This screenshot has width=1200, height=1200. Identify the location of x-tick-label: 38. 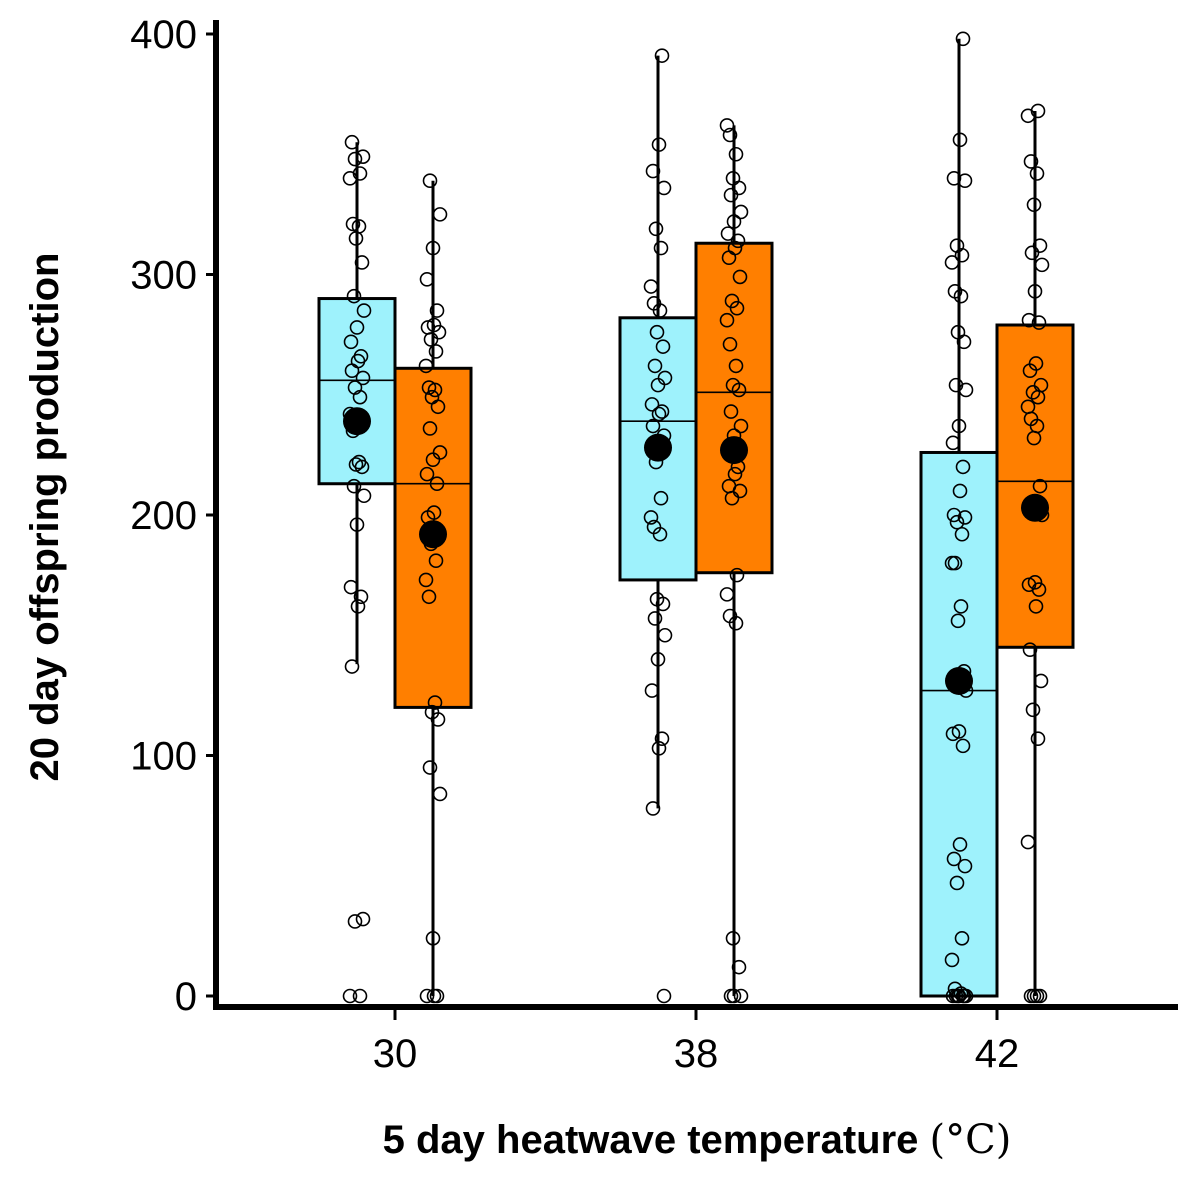
(696, 1054).